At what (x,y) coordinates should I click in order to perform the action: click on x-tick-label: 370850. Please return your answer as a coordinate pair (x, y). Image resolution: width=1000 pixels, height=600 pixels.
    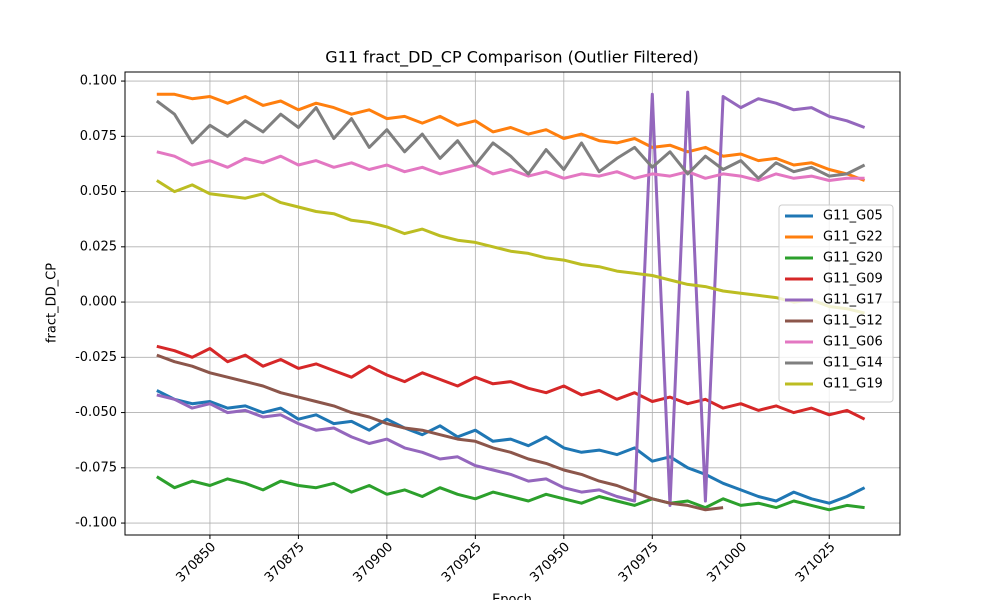
    Looking at the image, I should click on (197, 563).